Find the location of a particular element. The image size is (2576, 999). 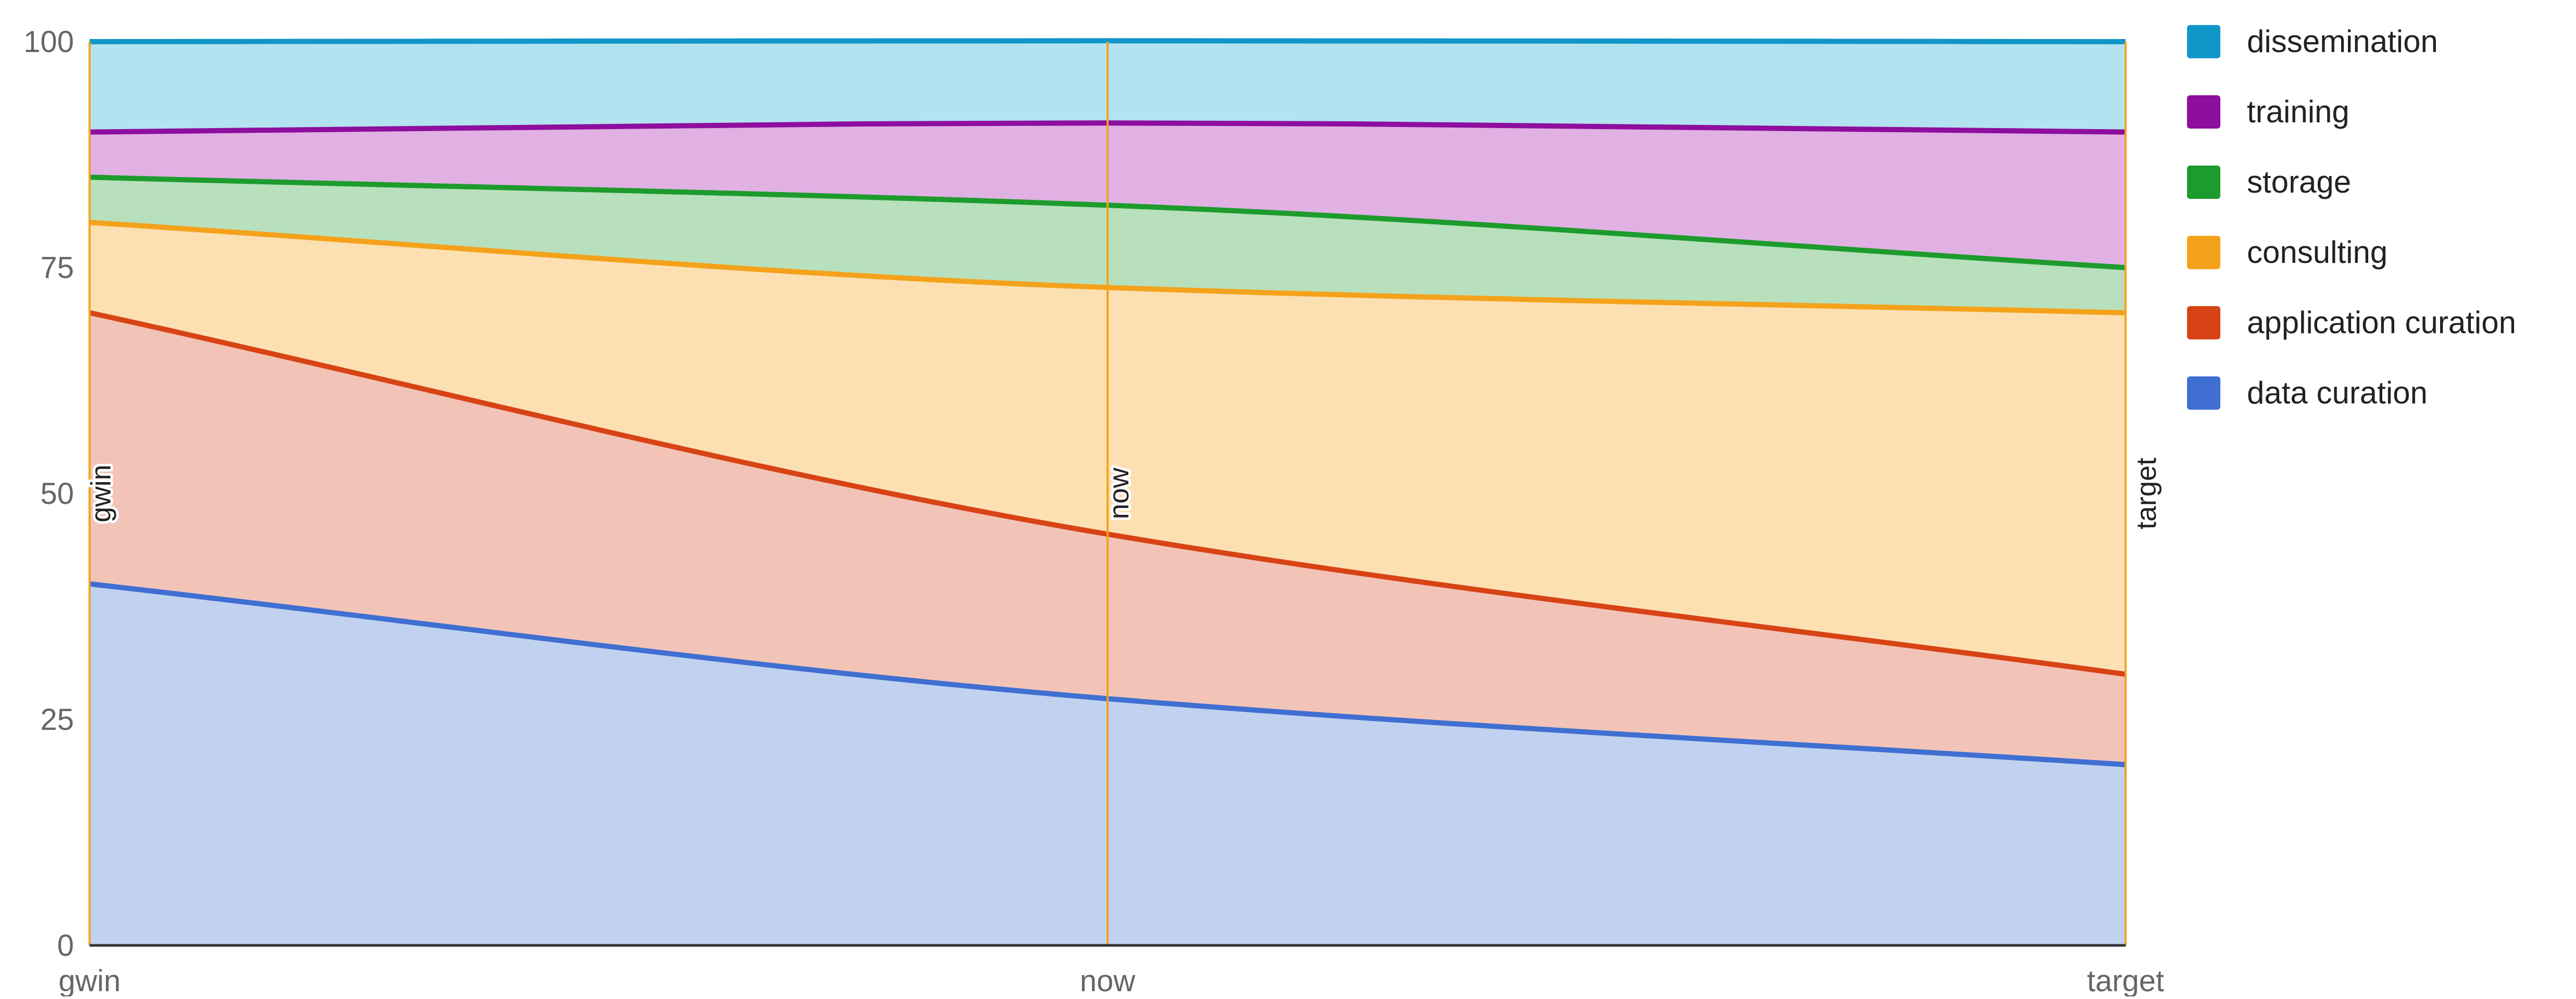

annotation-label-gwin: gwin is located at coordinates (101, 493).